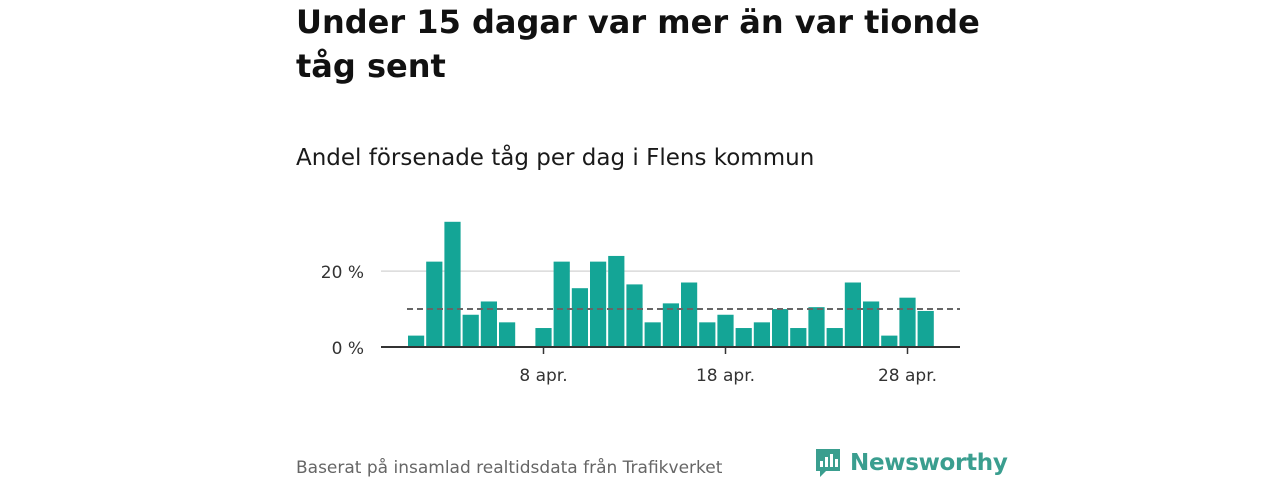 The width and height of the screenshot is (1280, 480). Describe the element at coordinates (907, 376) in the screenshot. I see `x-tick-label: 28 apr.` at that location.